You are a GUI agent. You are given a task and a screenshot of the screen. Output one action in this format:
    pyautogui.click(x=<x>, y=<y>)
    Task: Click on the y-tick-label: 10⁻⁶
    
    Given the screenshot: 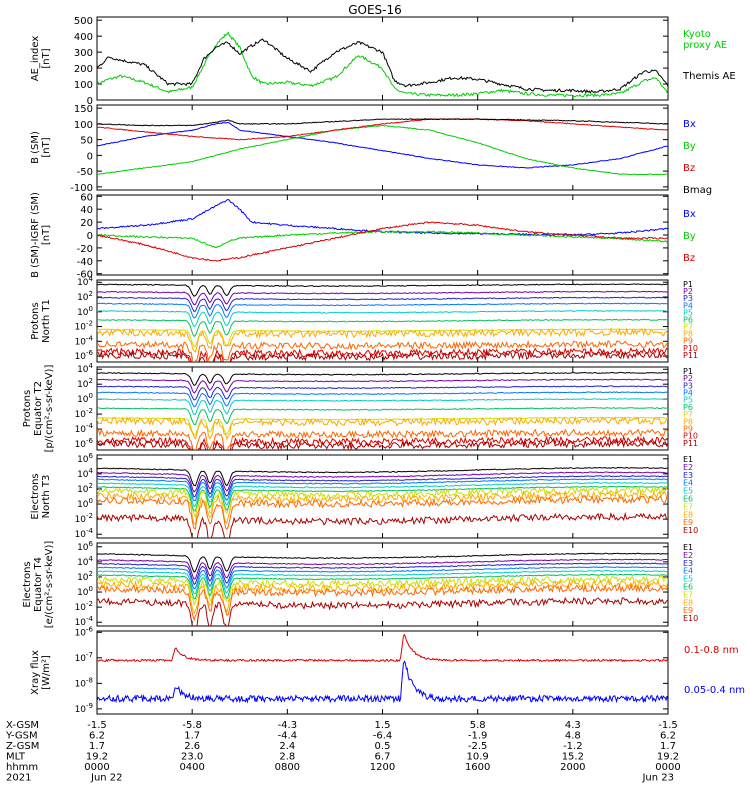 What is the action you would take?
    pyautogui.click(x=84, y=355)
    